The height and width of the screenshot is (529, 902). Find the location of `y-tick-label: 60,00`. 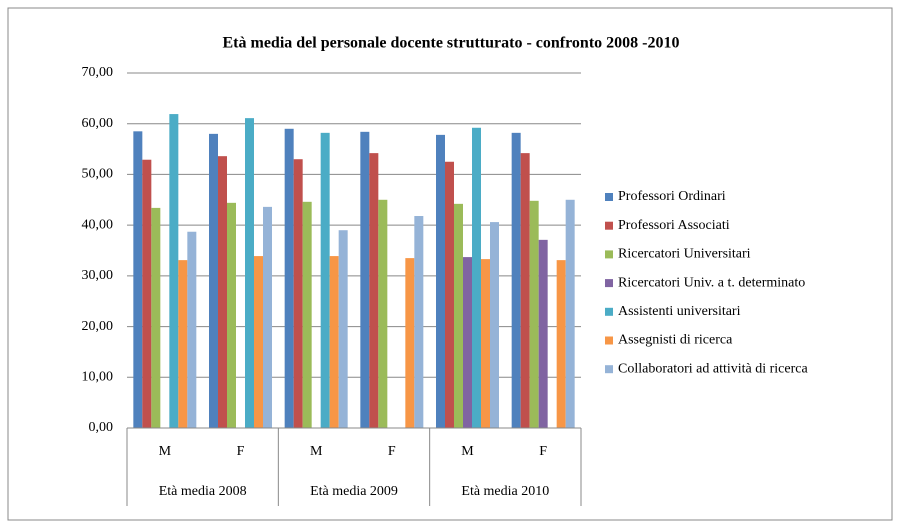

y-tick-label: 60,00 is located at coordinates (98, 123).